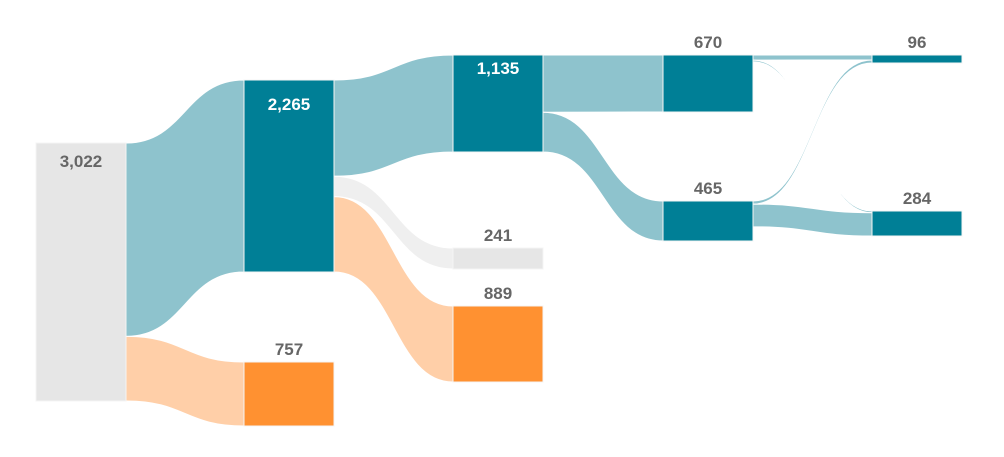 This screenshot has width=1004, height=457. Describe the element at coordinates (81, 272) in the screenshot. I see `node-n0` at that location.